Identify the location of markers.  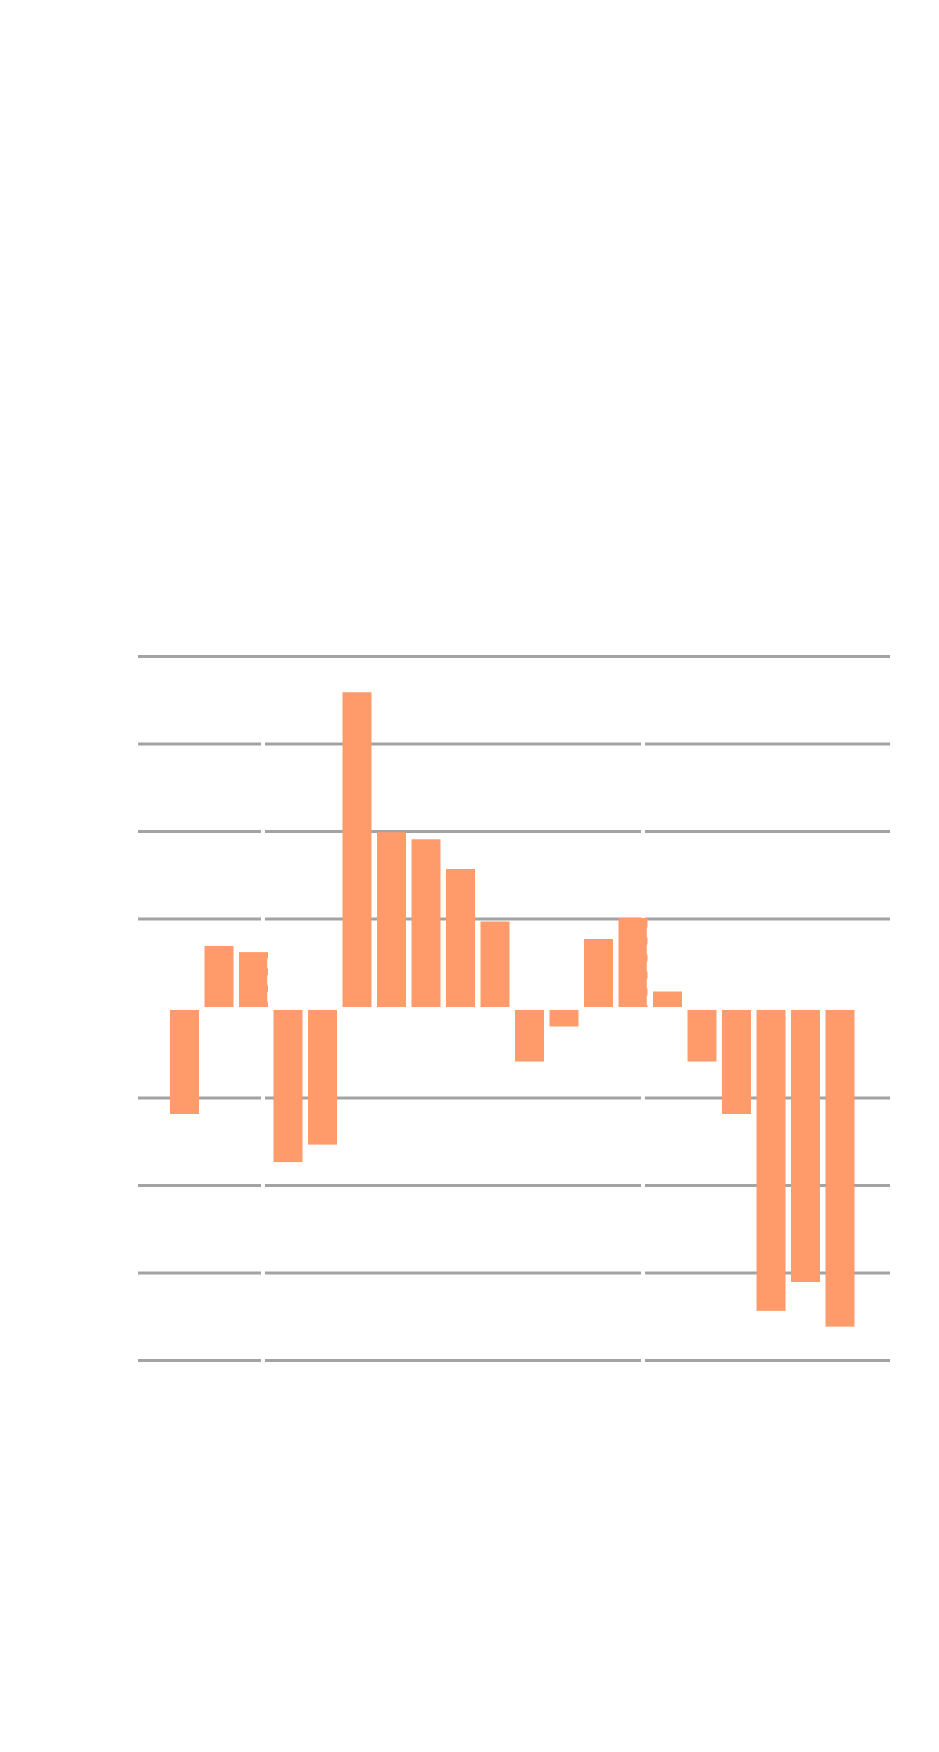
(458, 966).